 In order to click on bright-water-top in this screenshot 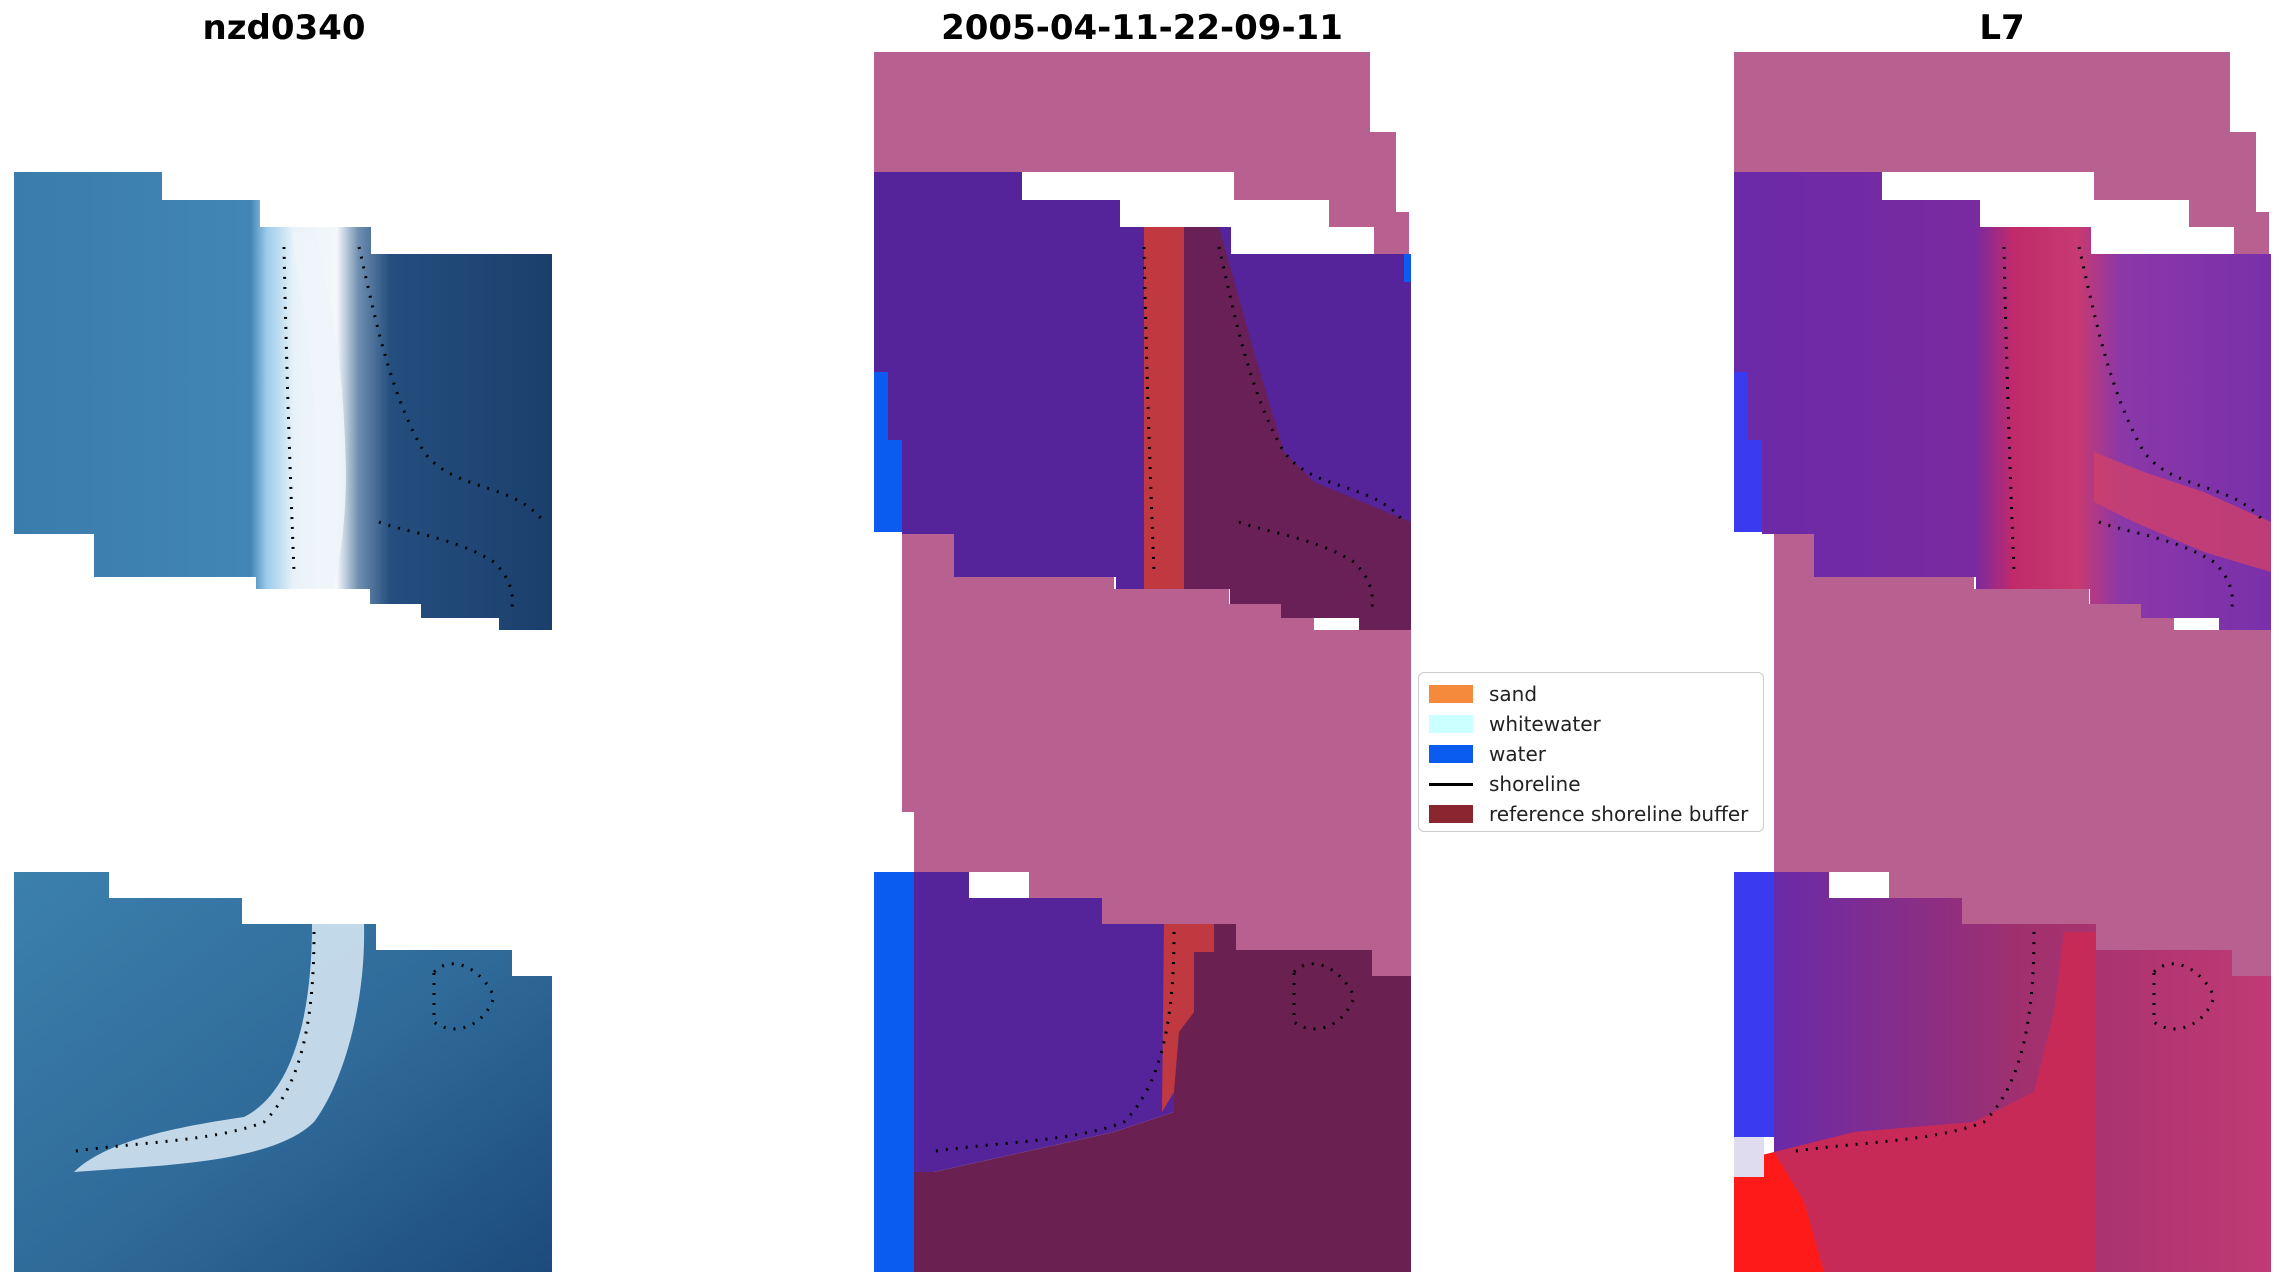, I will do `click(888, 452)`.